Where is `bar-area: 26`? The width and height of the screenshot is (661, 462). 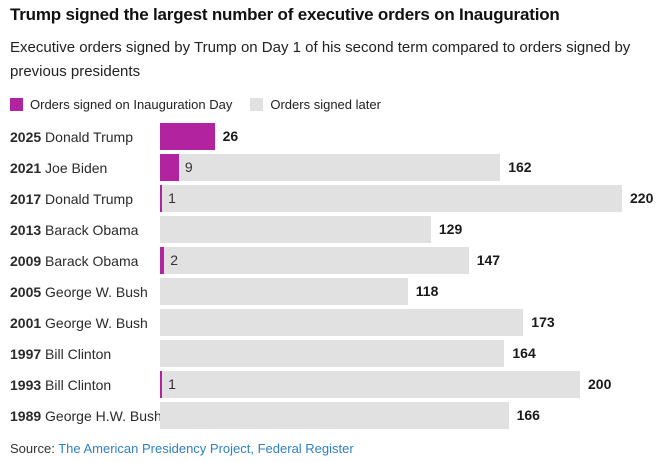 bar-area: 26 is located at coordinates (405, 136).